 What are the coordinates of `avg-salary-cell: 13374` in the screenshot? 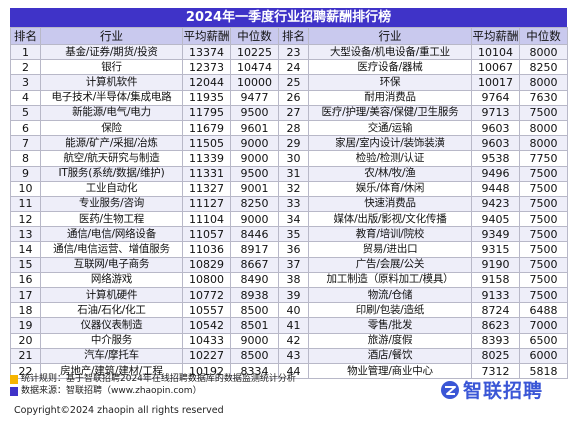 It's located at (206, 52).